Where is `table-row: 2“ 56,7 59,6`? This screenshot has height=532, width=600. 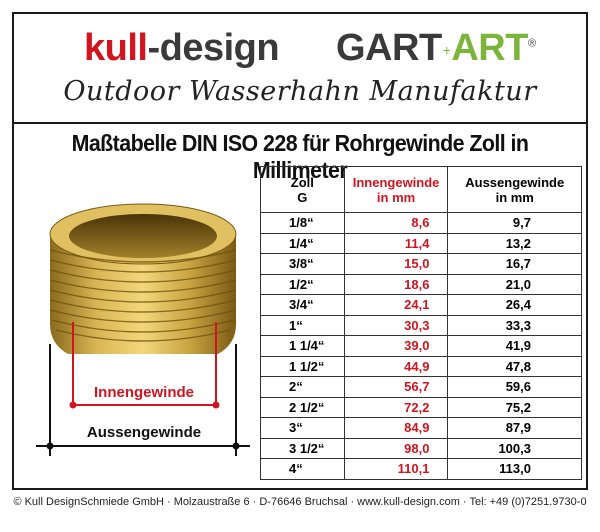 table-row: 2“ 56,7 59,6 is located at coordinates (421, 387).